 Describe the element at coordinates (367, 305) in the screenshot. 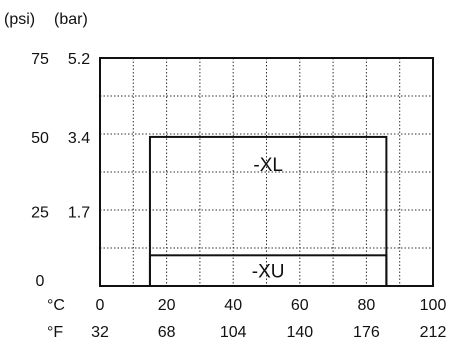

I see `x-tick-label-celsius: 80` at that location.